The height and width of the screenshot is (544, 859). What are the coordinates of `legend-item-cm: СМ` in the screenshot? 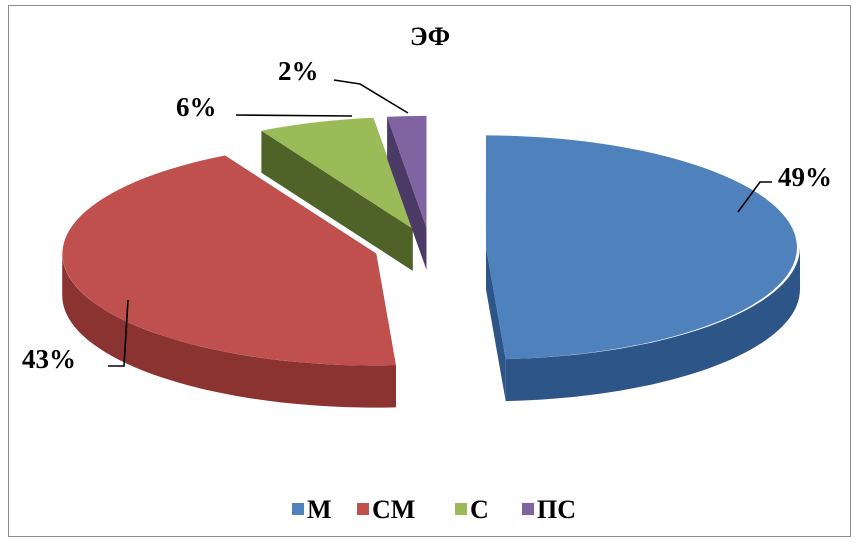 It's located at (386, 509).